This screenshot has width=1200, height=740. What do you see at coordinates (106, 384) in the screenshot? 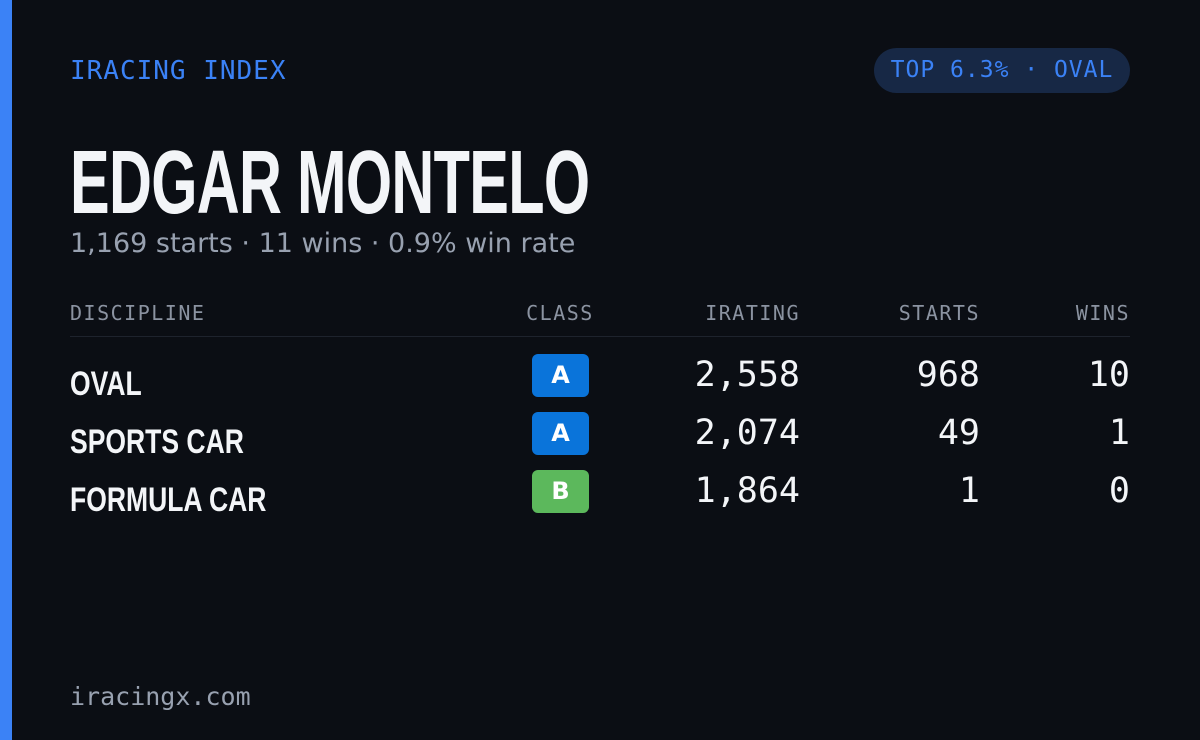
I see `discipline: OVAL` at bounding box center [106, 384].